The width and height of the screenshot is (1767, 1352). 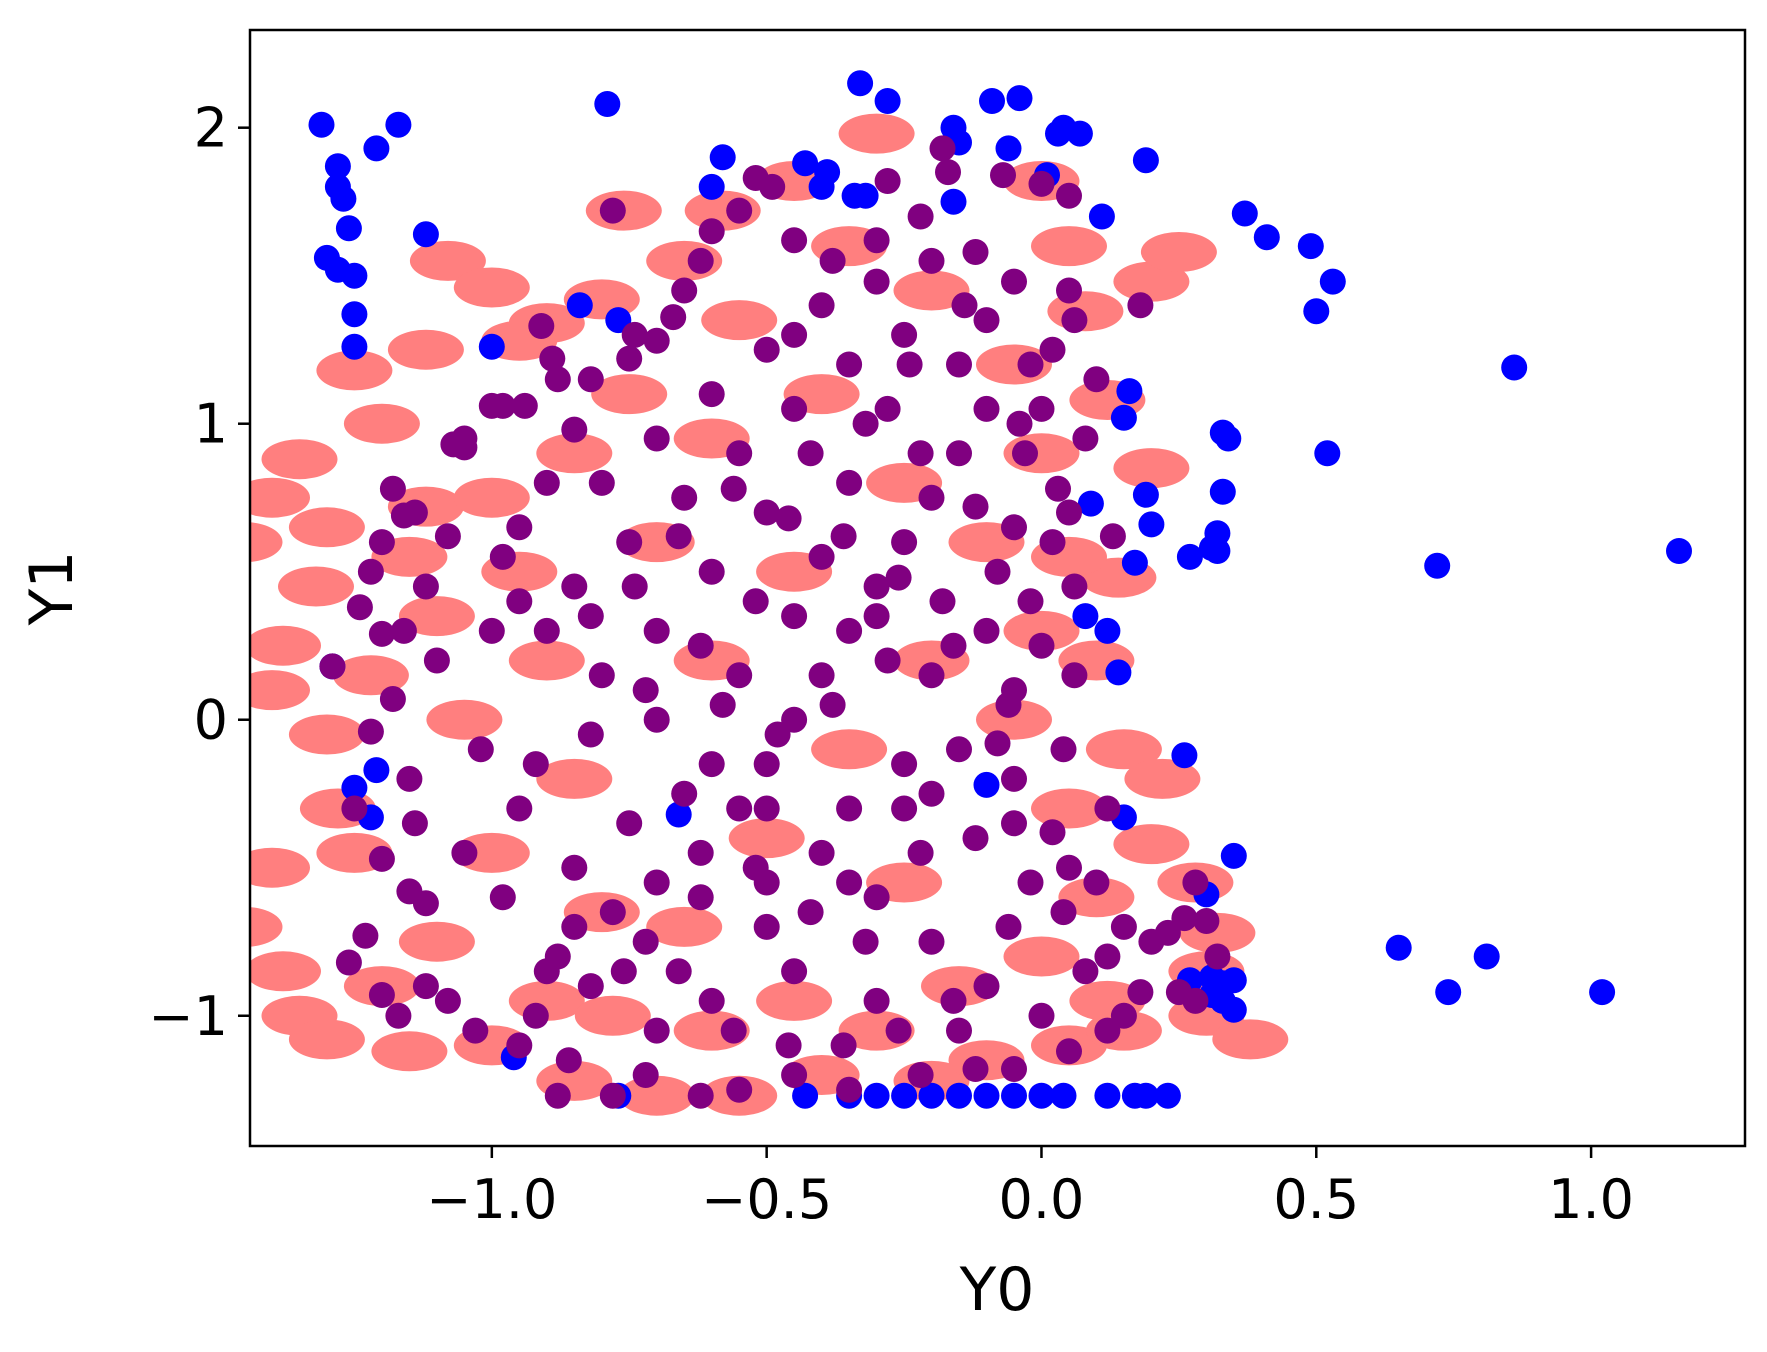 What do you see at coordinates (1030, 1188) in the screenshot?
I see `x-axis-ticks: −1.0 −0.5 0.0 0.5 1.0` at bounding box center [1030, 1188].